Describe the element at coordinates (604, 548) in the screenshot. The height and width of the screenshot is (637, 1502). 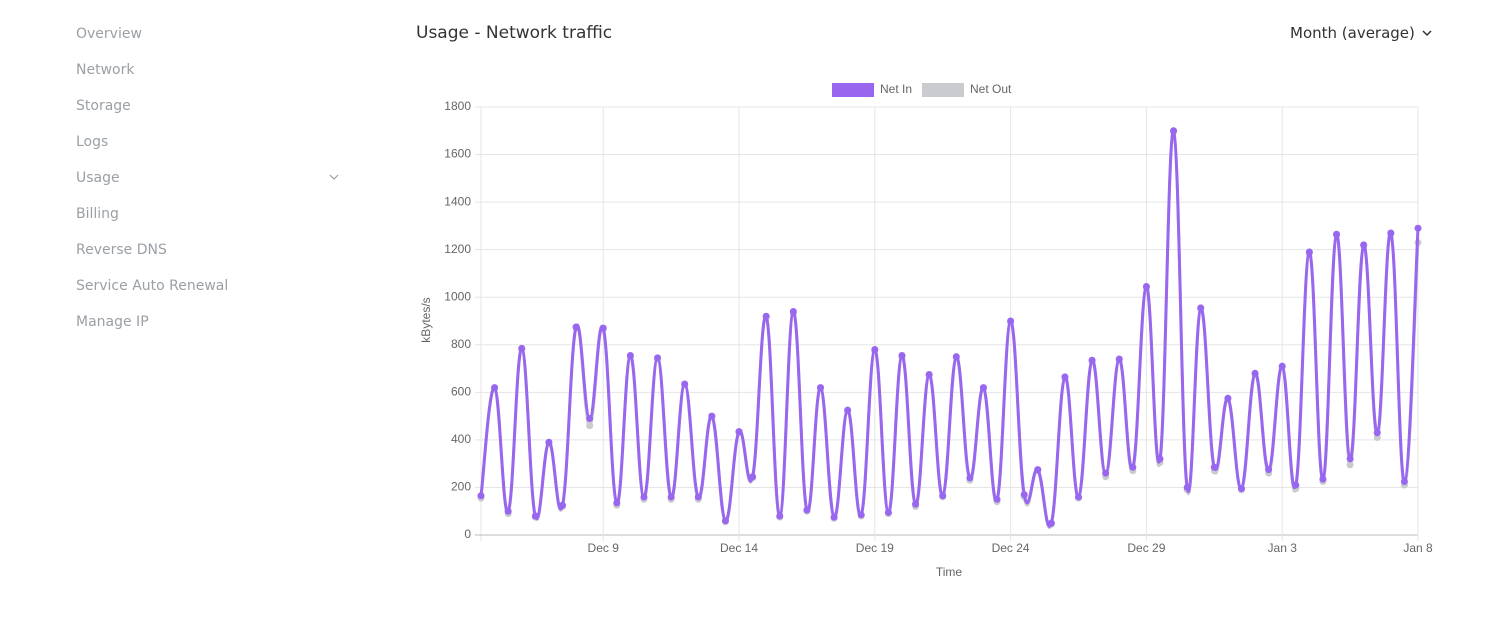
I see `x-tick-label: Dec 9` at that location.